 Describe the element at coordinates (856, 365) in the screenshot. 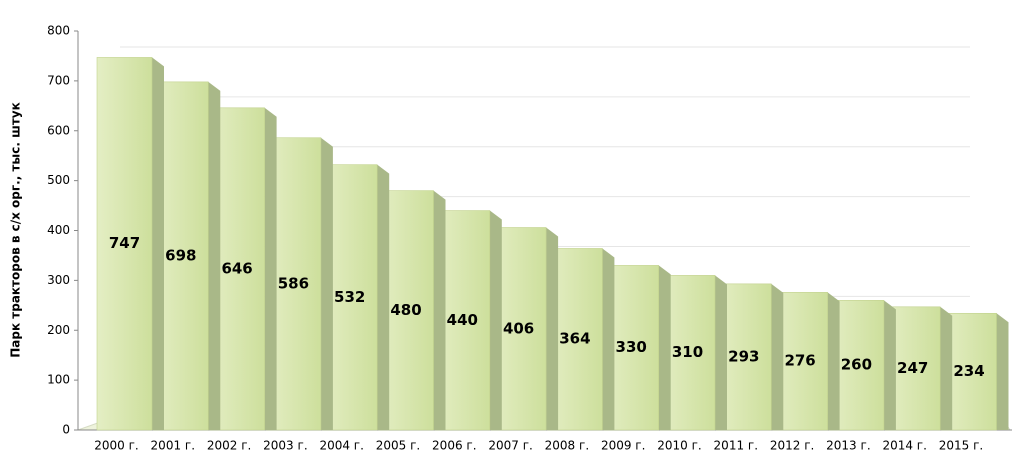

I see `value-label: 260` at that location.